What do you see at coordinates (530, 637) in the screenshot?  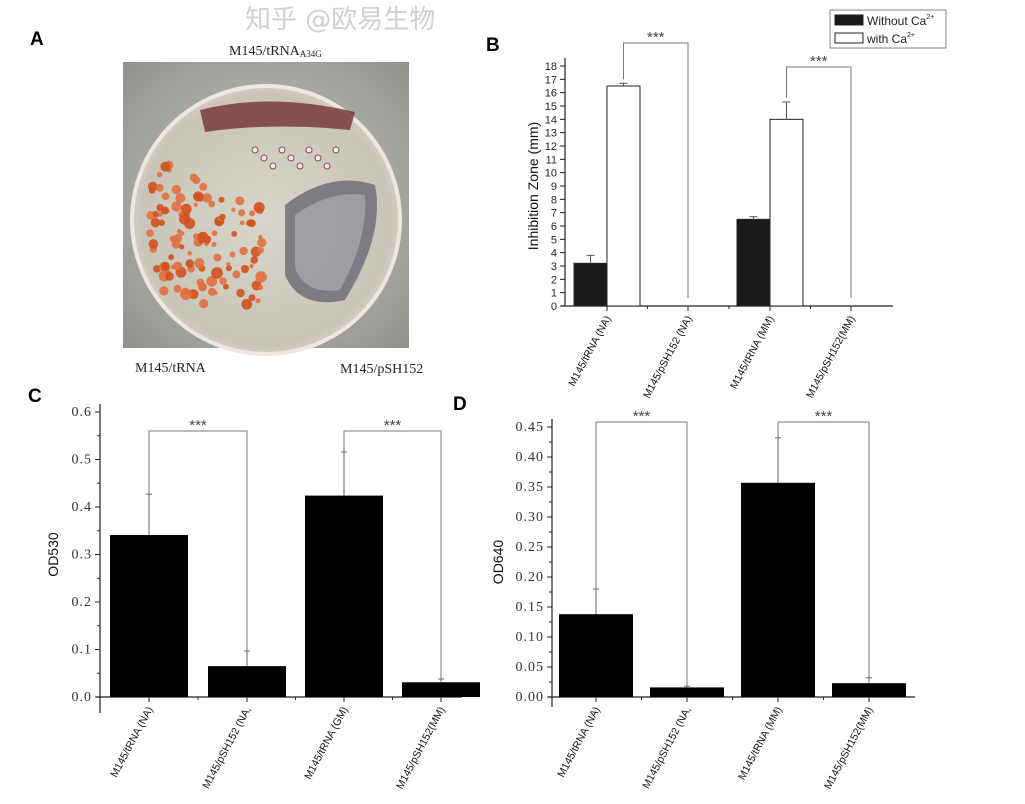 I see `y-tick-label: 0.10` at bounding box center [530, 637].